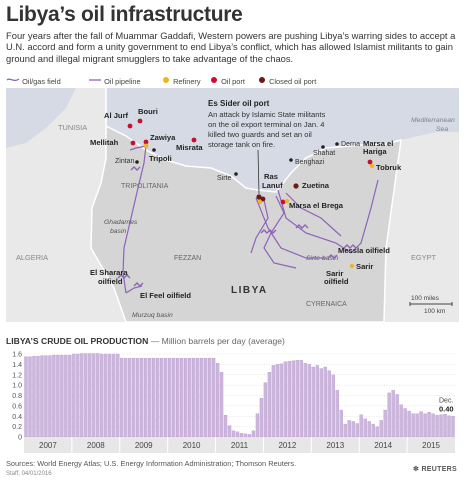 This screenshot has width=465, height=480. What do you see at coordinates (271, 176) in the screenshot?
I see `label-ras-lanuf-1: Ras` at bounding box center [271, 176].